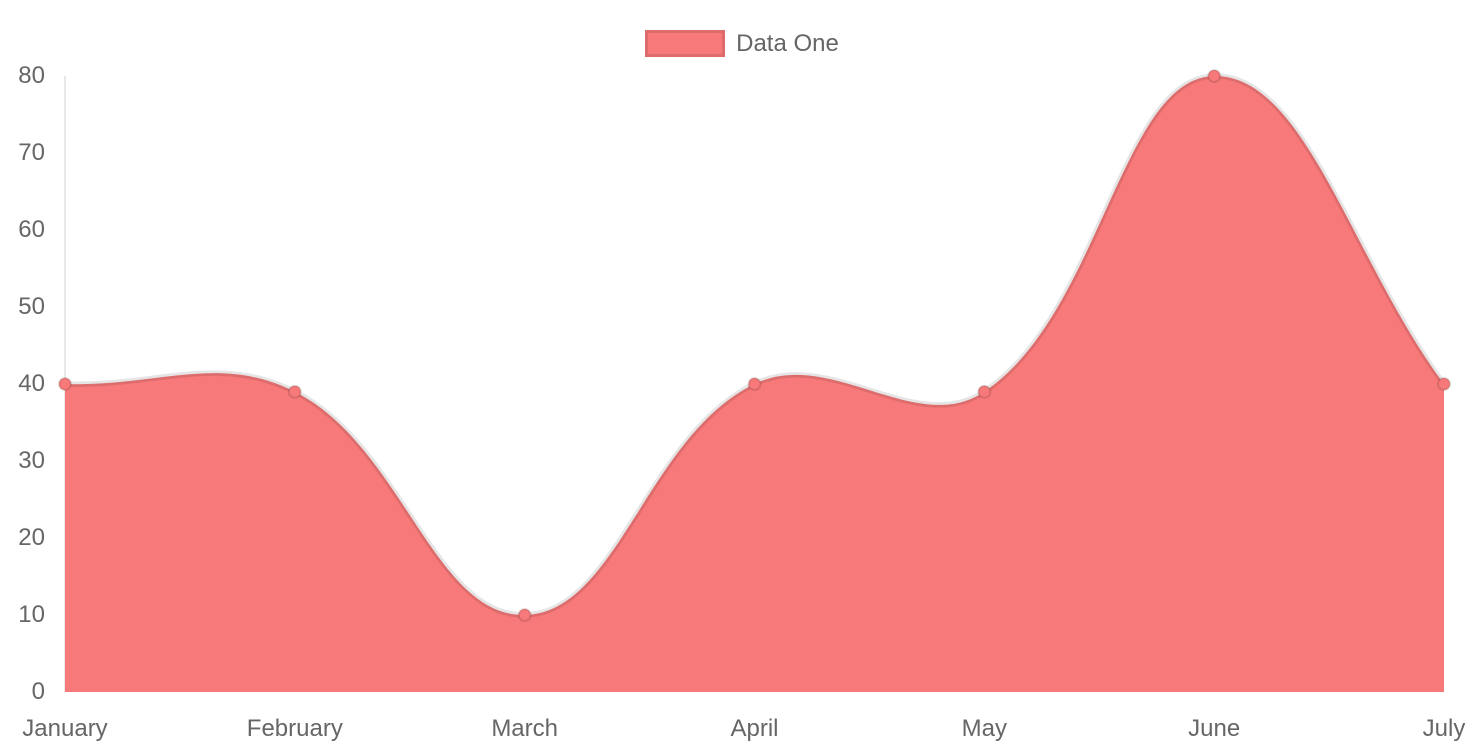 This screenshot has width=1484, height=756. I want to click on data-point-april, so click(754, 384).